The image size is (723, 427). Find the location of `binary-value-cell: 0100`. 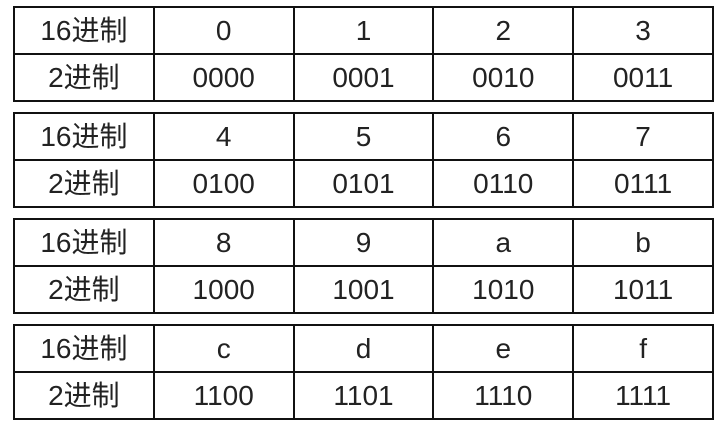

binary-value-cell: 0100 is located at coordinates (223, 183).